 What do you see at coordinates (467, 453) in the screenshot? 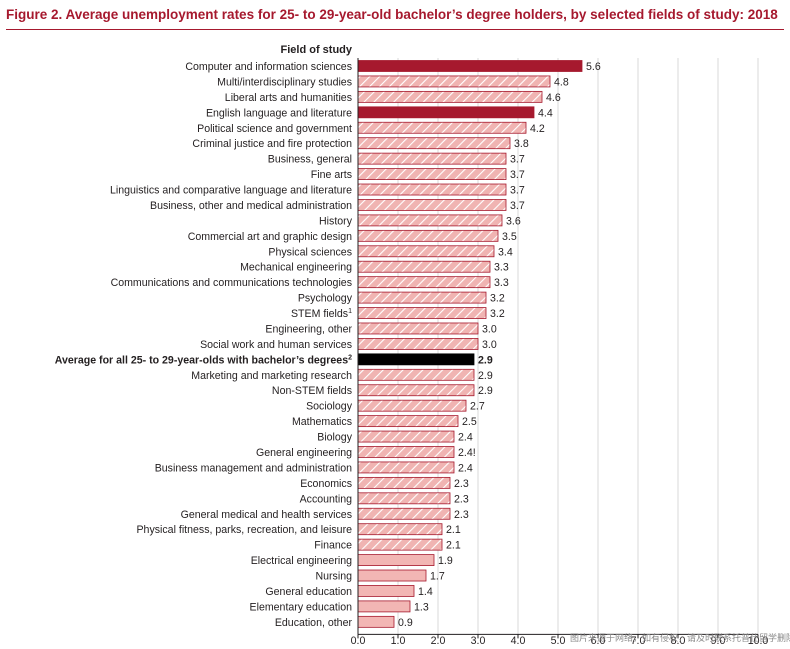
I see `value-label: 2.4!` at bounding box center [467, 453].